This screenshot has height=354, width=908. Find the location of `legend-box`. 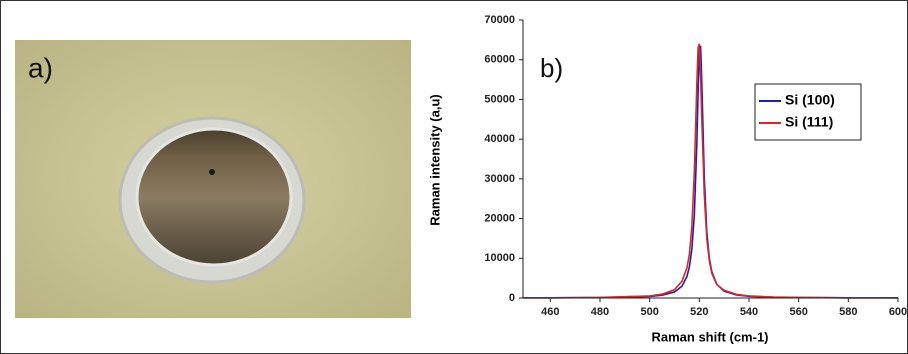

legend-box is located at coordinates (808, 112).